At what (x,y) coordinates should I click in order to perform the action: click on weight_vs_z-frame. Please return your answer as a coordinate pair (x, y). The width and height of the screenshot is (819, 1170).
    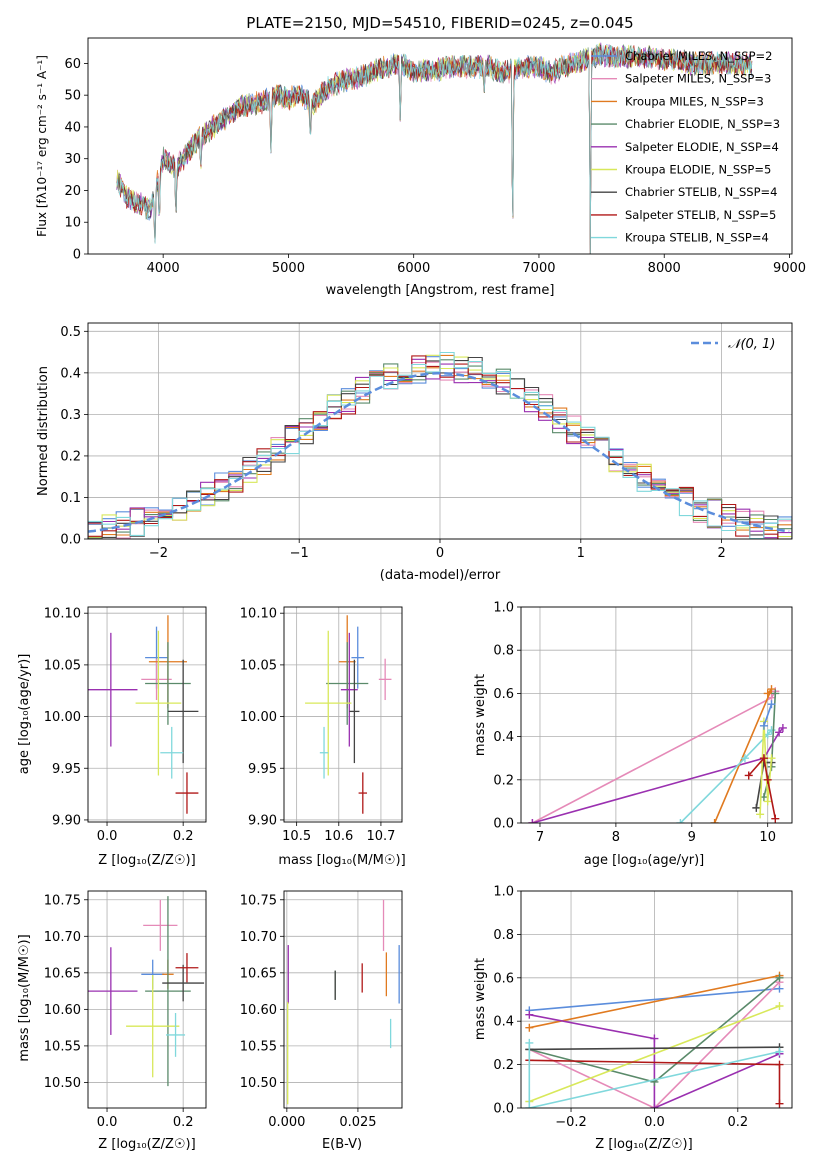
    Looking at the image, I should click on (656, 999).